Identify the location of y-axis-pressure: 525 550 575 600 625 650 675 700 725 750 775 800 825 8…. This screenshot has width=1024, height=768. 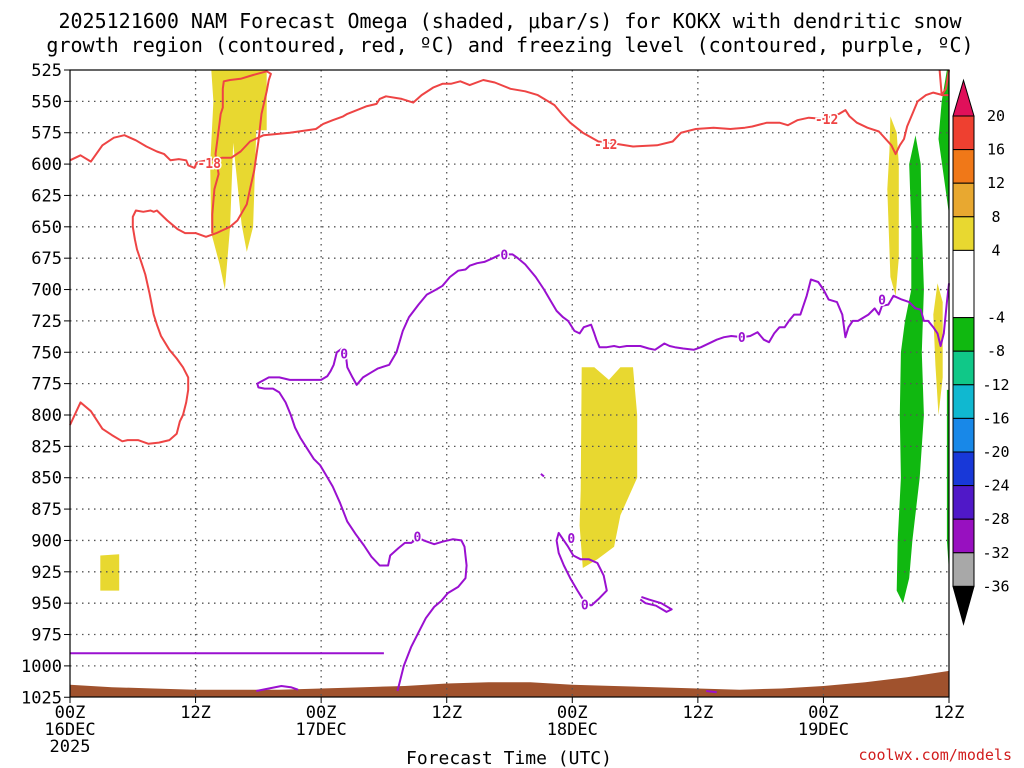
(45, 384).